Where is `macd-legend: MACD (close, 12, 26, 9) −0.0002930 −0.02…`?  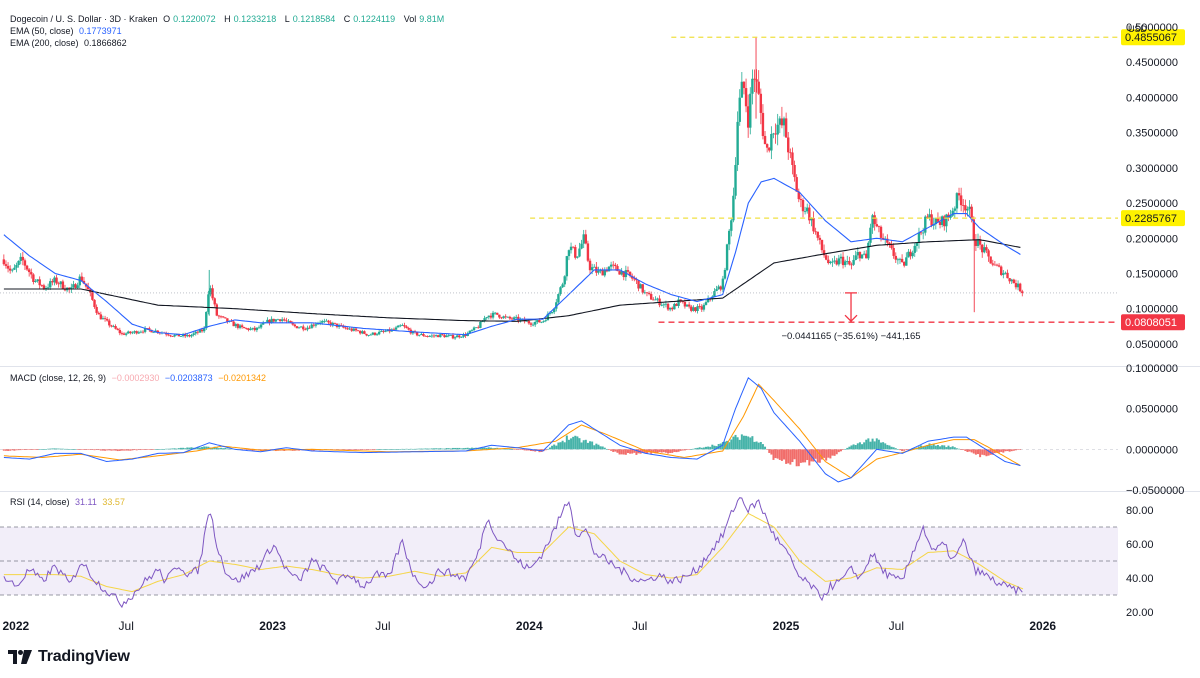
macd-legend: MACD (close, 12, 26, 9) −0.0002930 −0.02… is located at coordinates (139, 378).